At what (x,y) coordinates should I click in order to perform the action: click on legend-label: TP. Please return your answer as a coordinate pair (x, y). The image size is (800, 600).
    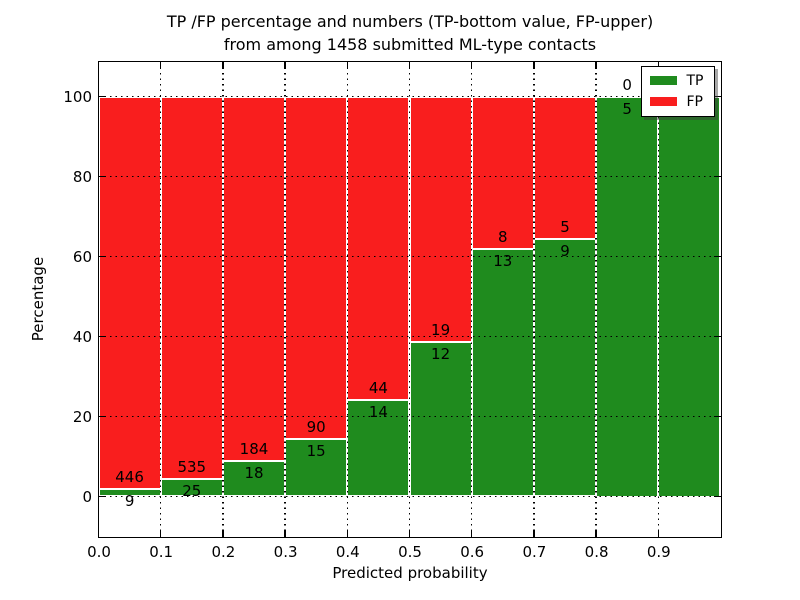
    Looking at the image, I should click on (695, 80).